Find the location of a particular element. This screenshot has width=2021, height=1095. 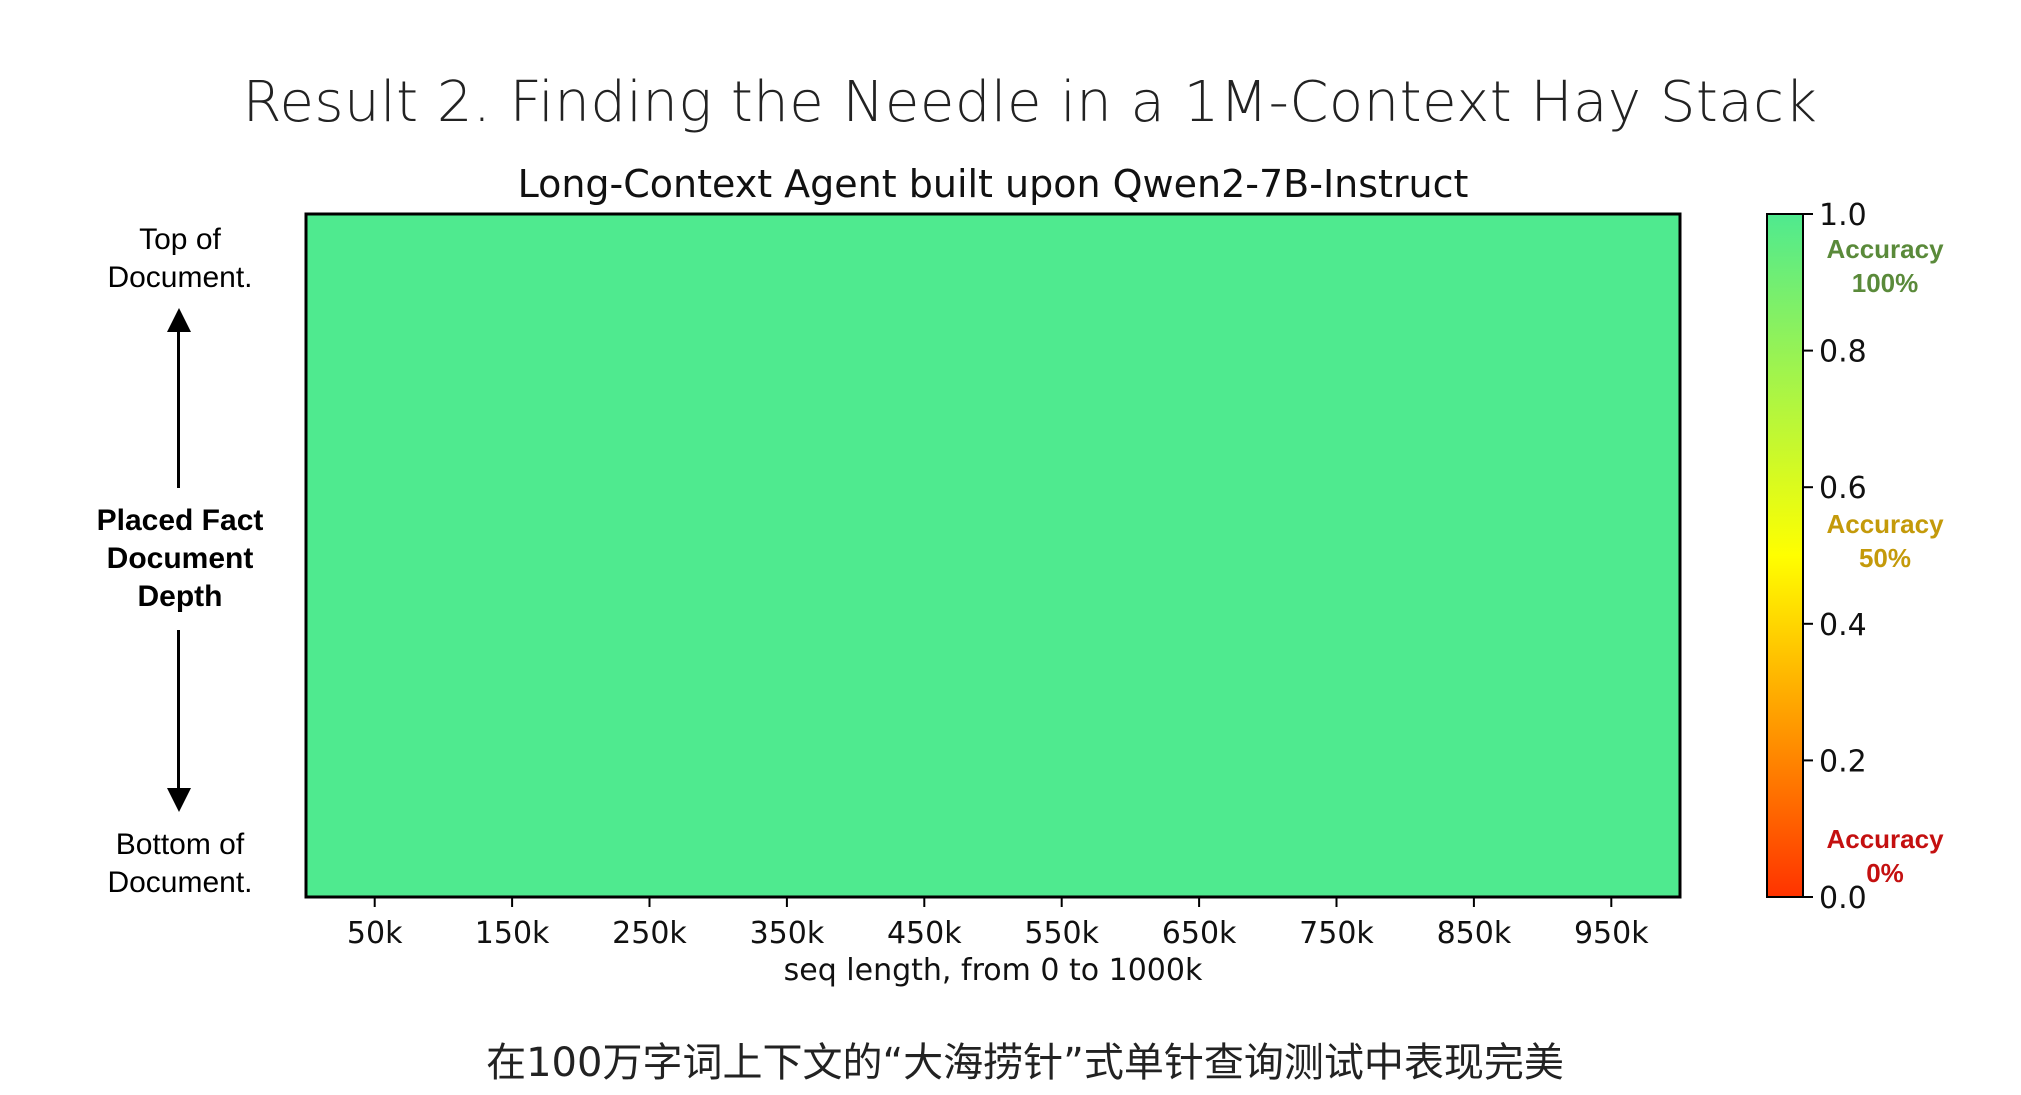

x-tick-label: 350k is located at coordinates (787, 933).